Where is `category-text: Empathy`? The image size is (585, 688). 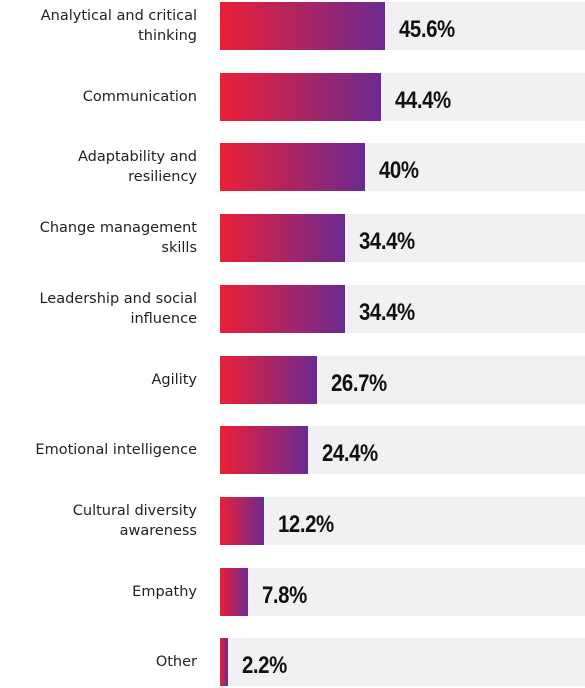 category-text: Empathy is located at coordinates (164, 591).